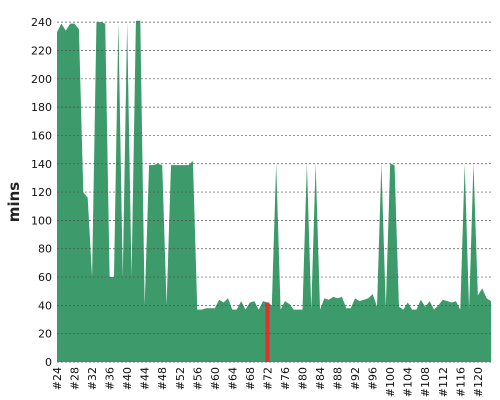  I want to click on x-tick-label: #88, so click(338, 378).